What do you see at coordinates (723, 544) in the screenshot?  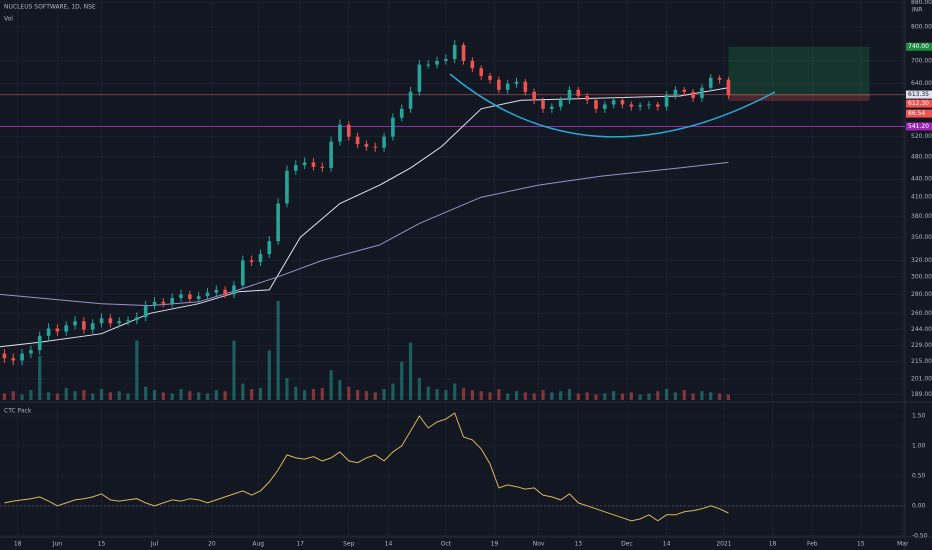 I see `x-tick-label: 2021` at bounding box center [723, 544].